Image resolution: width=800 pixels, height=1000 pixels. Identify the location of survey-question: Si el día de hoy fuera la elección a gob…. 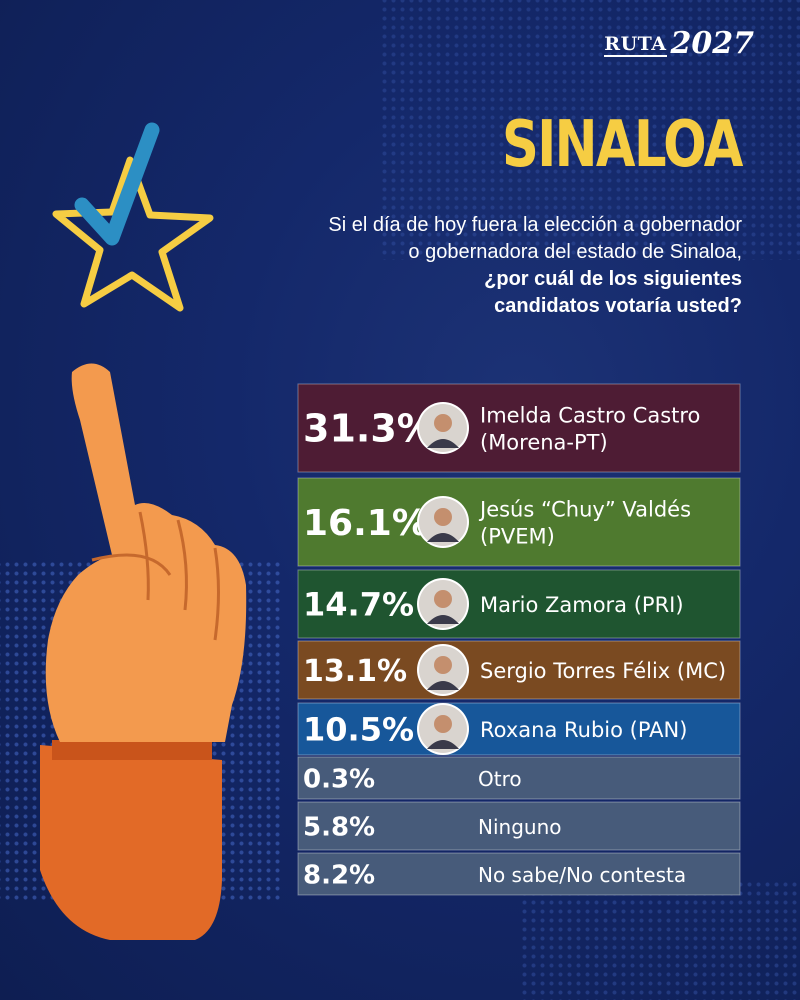
(482, 266).